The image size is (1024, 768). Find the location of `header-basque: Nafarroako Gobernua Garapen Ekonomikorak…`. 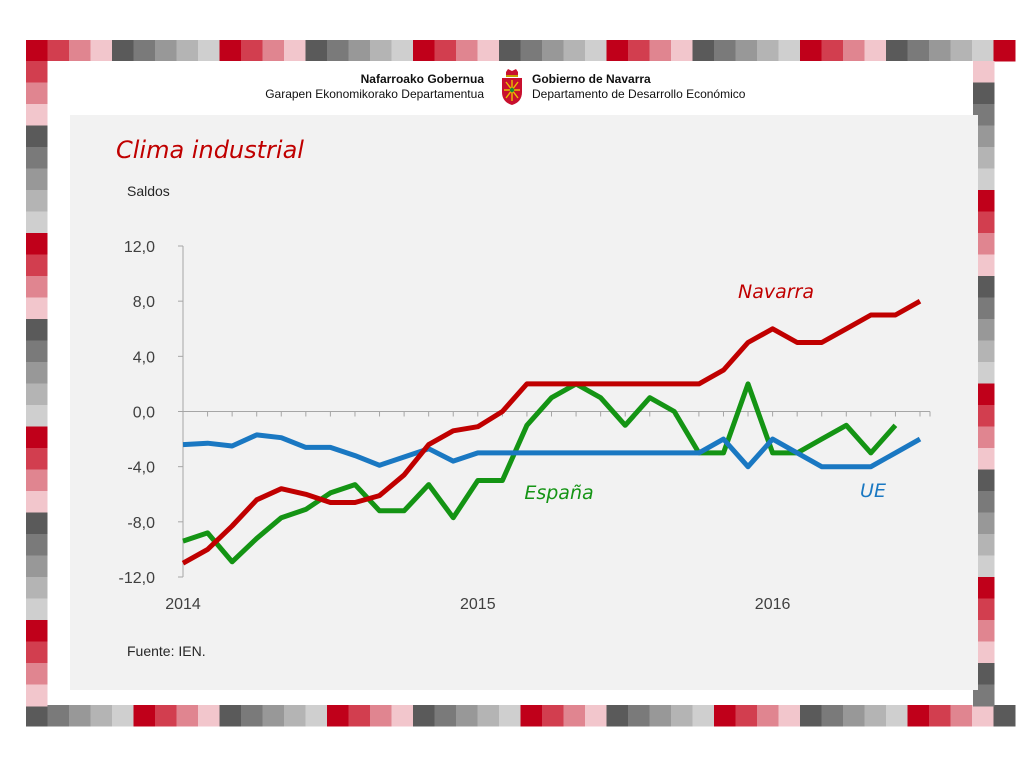

header-basque: Nafarroako Gobernua Garapen Ekonomikorak… is located at coordinates (374, 86).